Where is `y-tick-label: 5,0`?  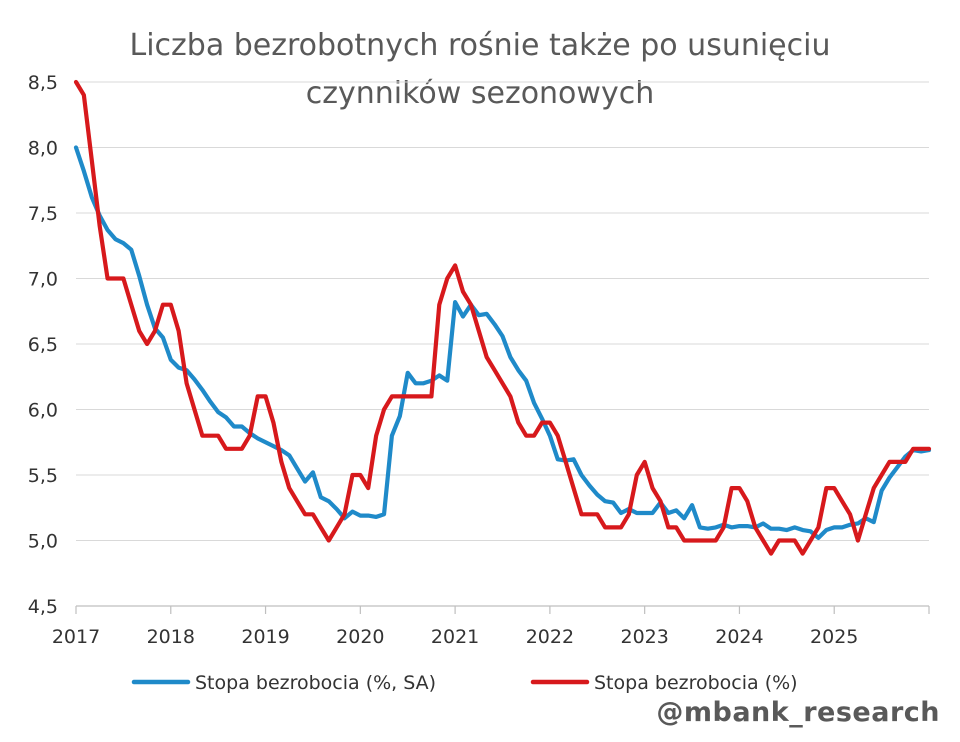
y-tick-label: 5,0 is located at coordinates (43, 542).